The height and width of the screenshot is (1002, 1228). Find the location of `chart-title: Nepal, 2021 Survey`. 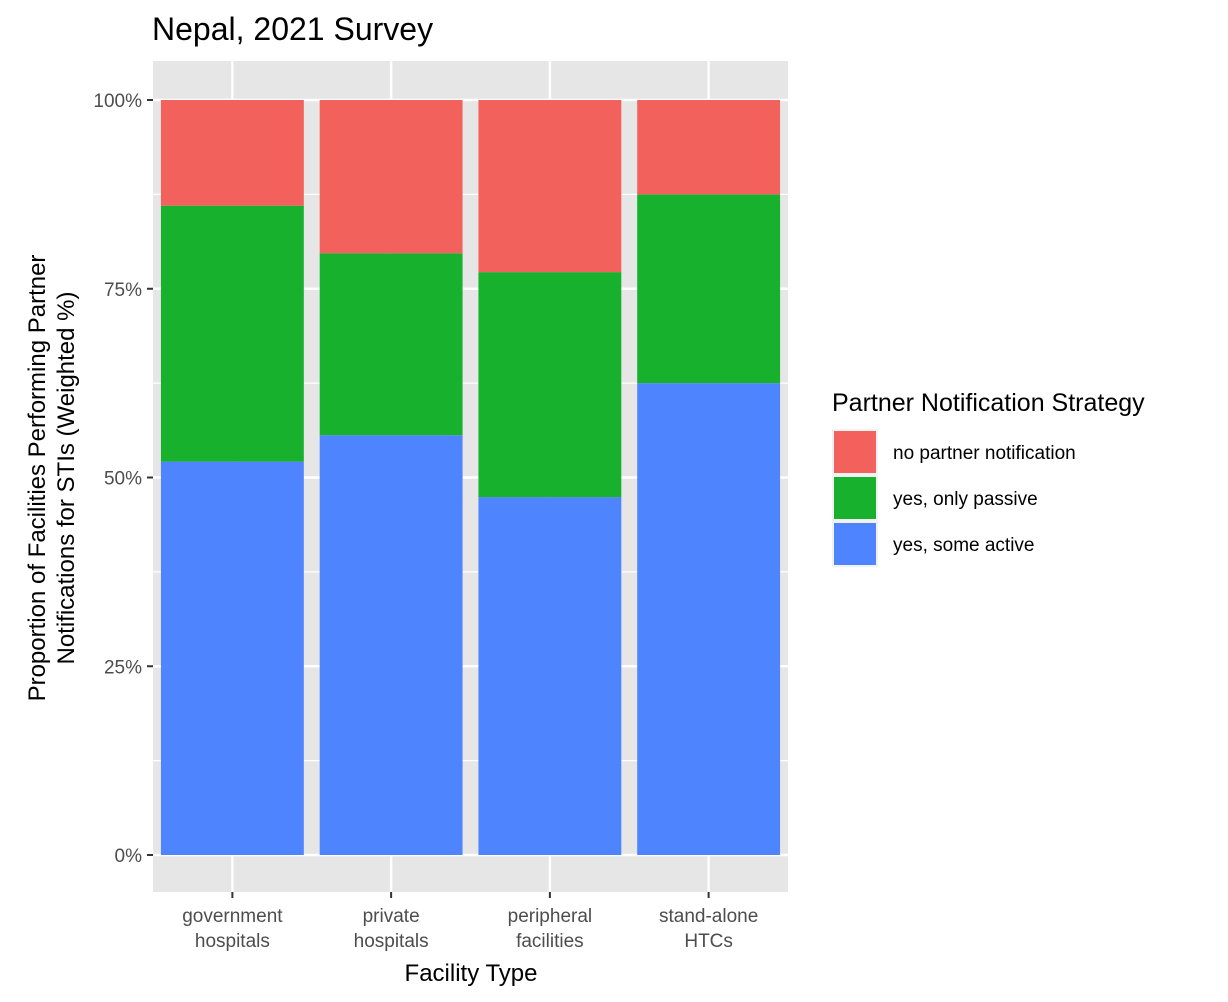

chart-title: Nepal, 2021 Survey is located at coordinates (292, 29).